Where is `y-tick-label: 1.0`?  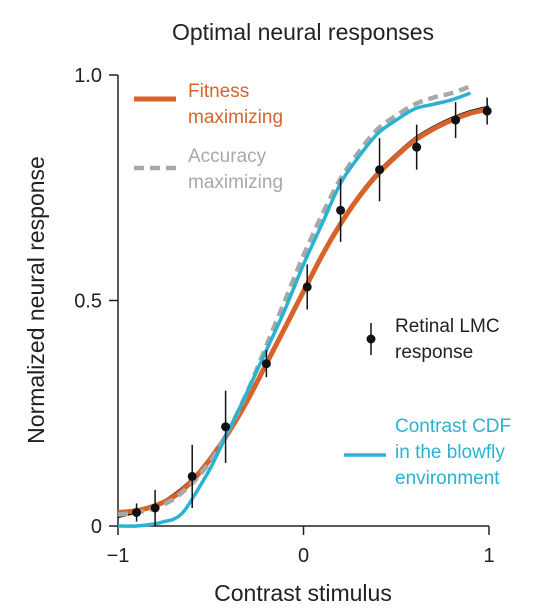
y-tick-label: 1.0 is located at coordinates (88, 76).